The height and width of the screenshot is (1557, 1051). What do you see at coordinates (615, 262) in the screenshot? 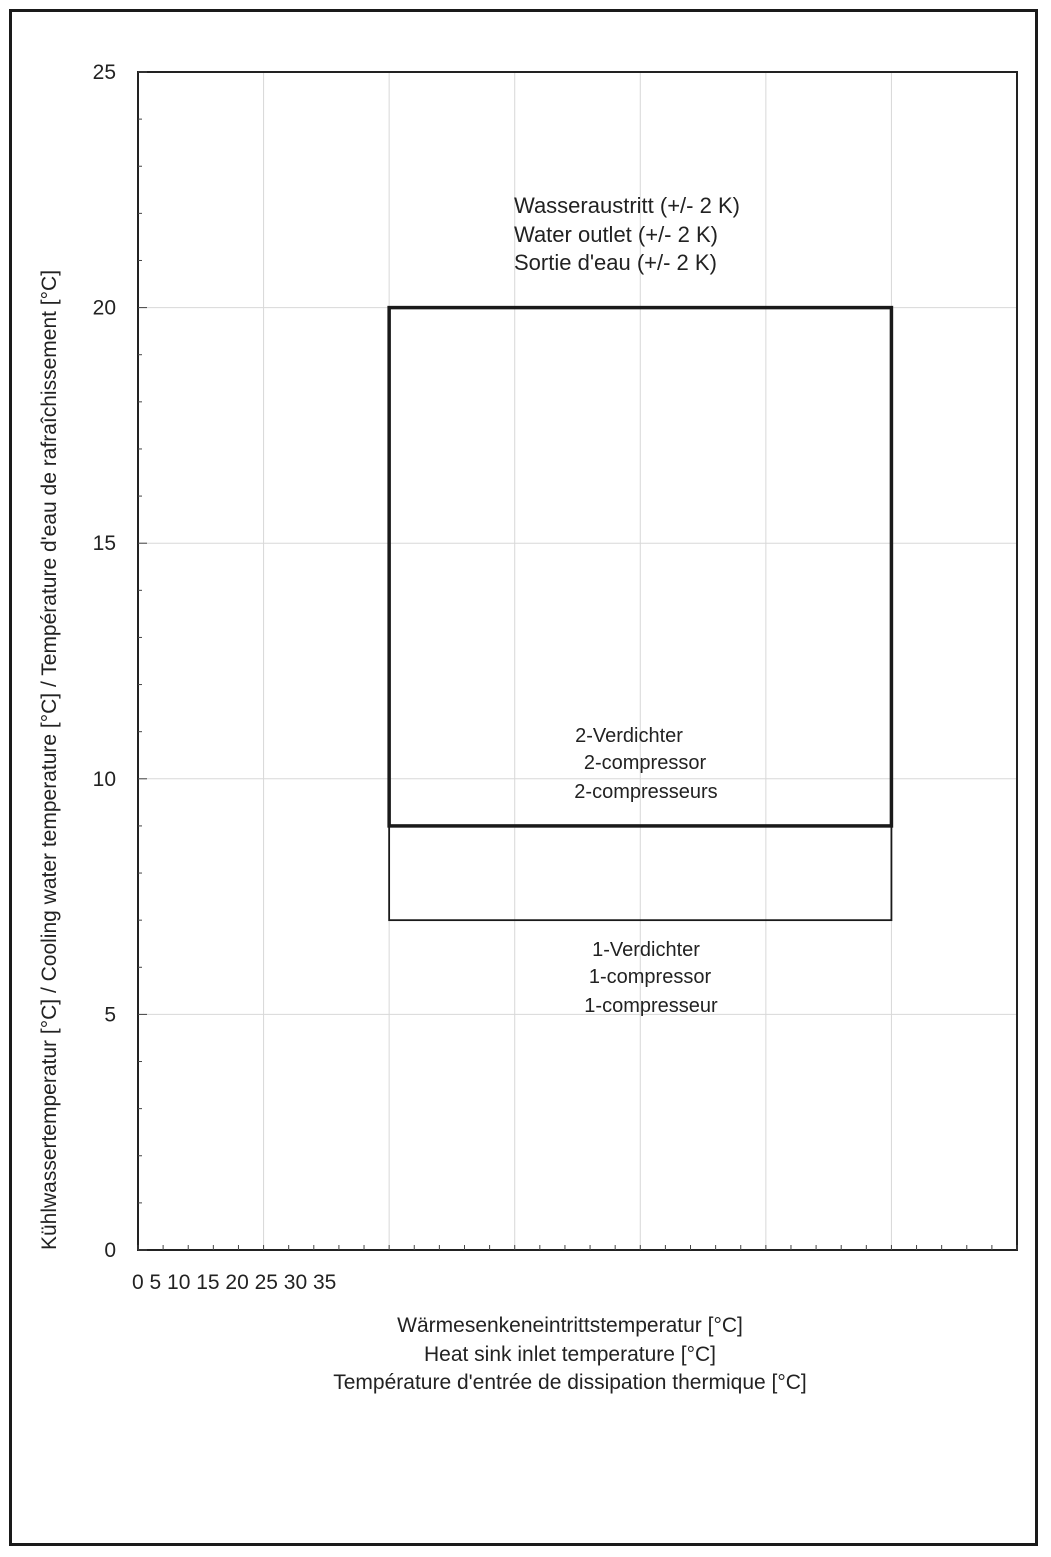
I see `water-outlet-label-fr: Sortie d'eau (+/- 2 K)` at bounding box center [615, 262].